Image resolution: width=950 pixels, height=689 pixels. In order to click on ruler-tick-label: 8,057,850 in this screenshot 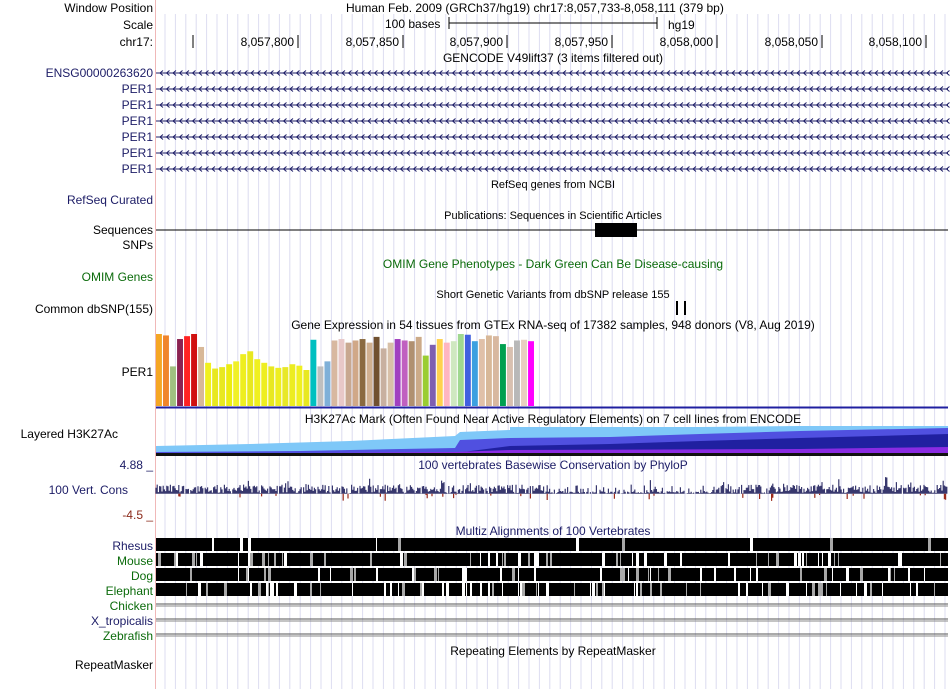, I will do `click(372, 42)`.